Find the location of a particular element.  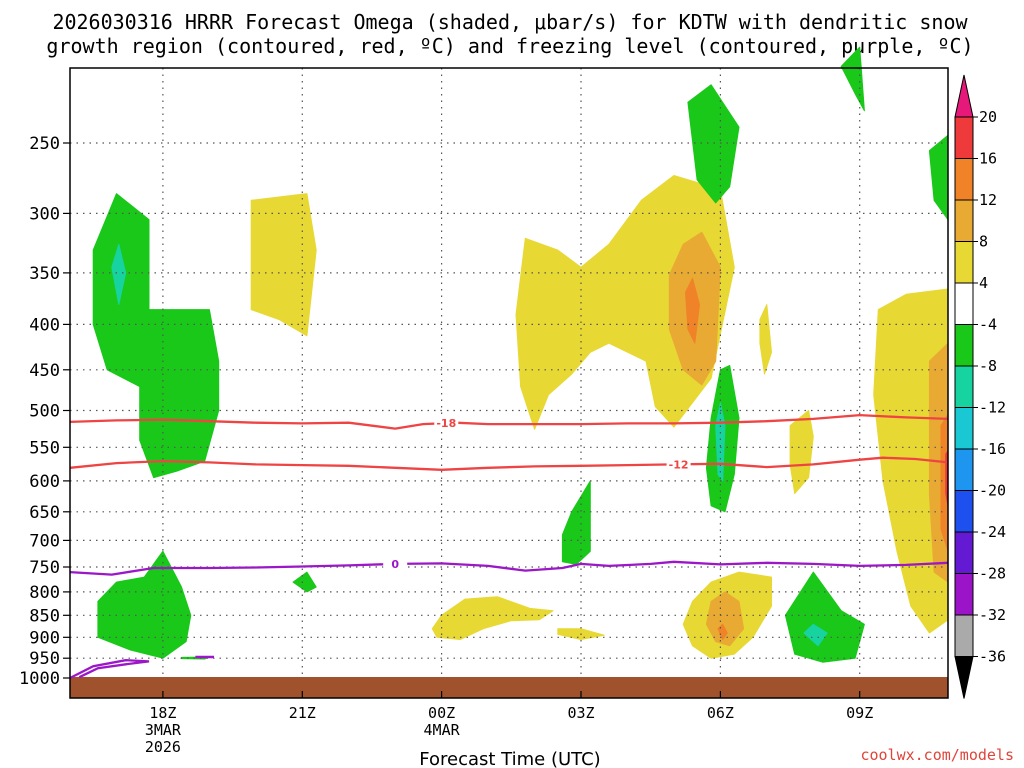

y-tick-label: 850 is located at coordinates (44, 616).